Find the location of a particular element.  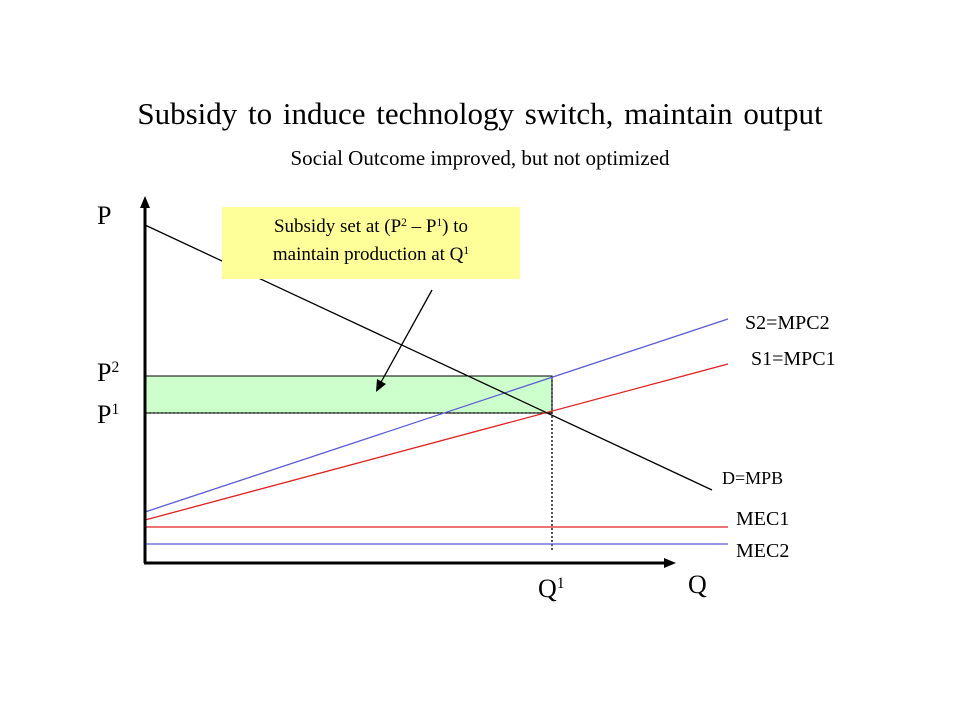

x-axis-label: Q is located at coordinates (697, 584).